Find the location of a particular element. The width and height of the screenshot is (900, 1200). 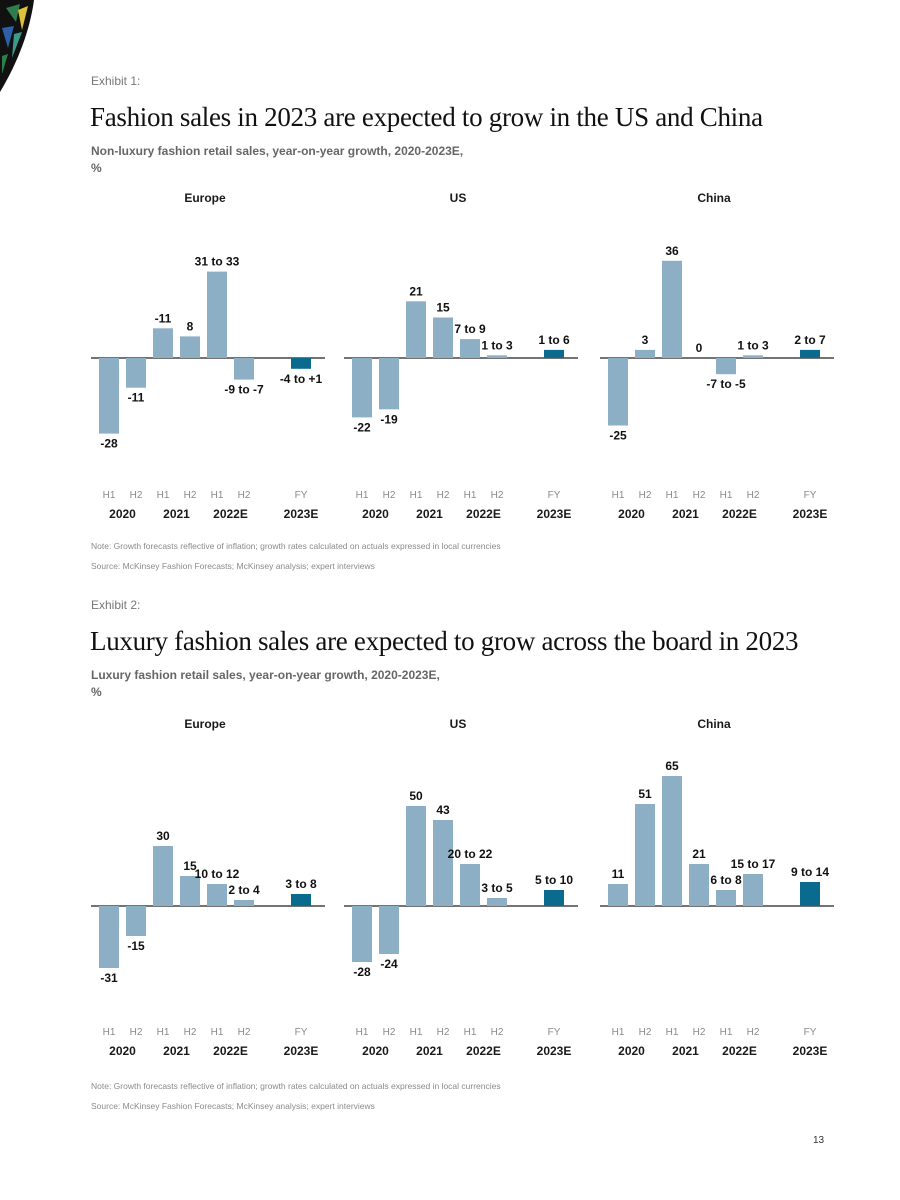

data-label-europe-1: -31 is located at coordinates (109, 978).